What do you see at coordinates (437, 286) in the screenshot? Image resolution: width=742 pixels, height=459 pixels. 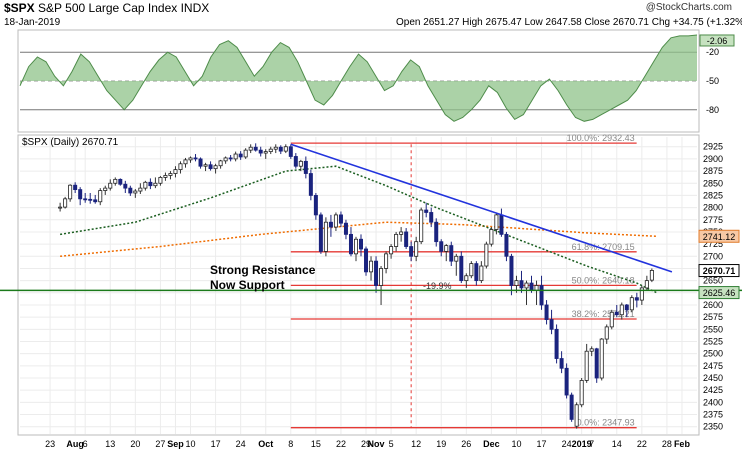 I see `decline-label: -19.9%` at bounding box center [437, 286].